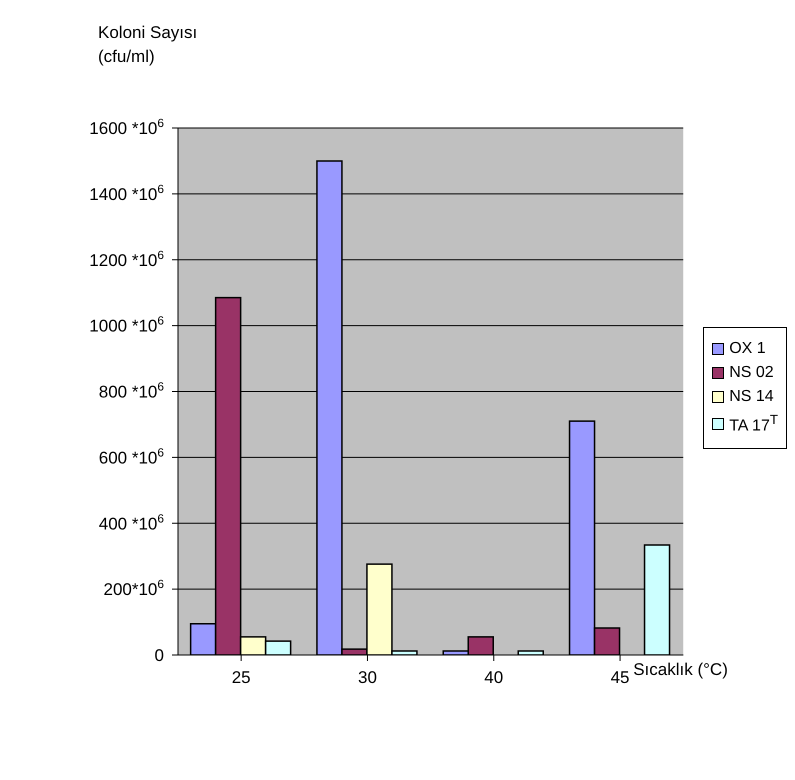  Describe the element at coordinates (159, 655) in the screenshot. I see `y-tick-label: 0` at that location.